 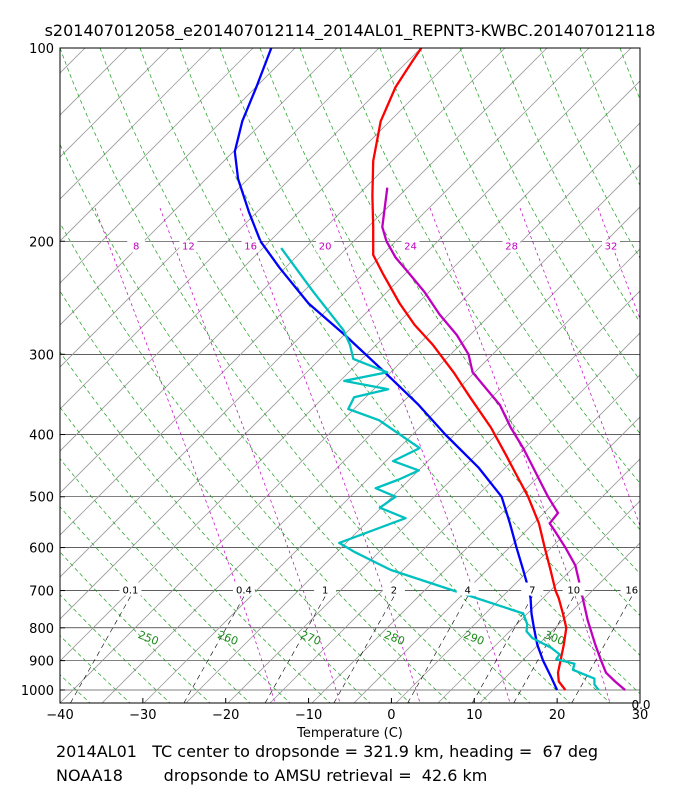 I want to click on x-tick-label: −10, so click(x=308, y=715).